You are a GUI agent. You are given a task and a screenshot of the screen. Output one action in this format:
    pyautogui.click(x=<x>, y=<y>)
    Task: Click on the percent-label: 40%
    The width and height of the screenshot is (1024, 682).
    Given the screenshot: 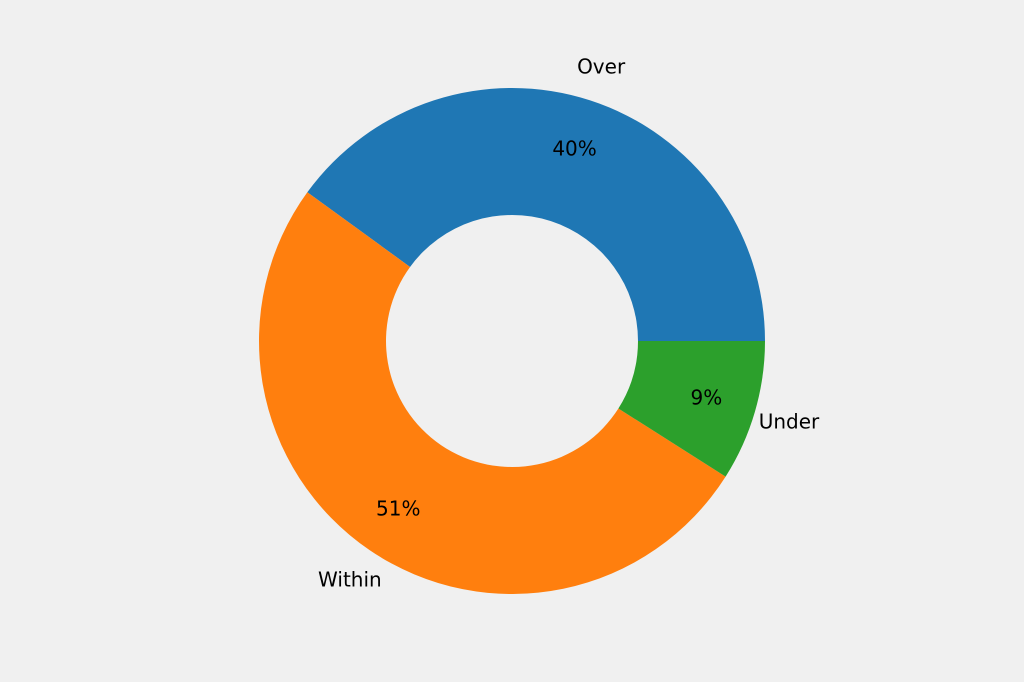 What is the action you would take?
    pyautogui.click(x=574, y=149)
    